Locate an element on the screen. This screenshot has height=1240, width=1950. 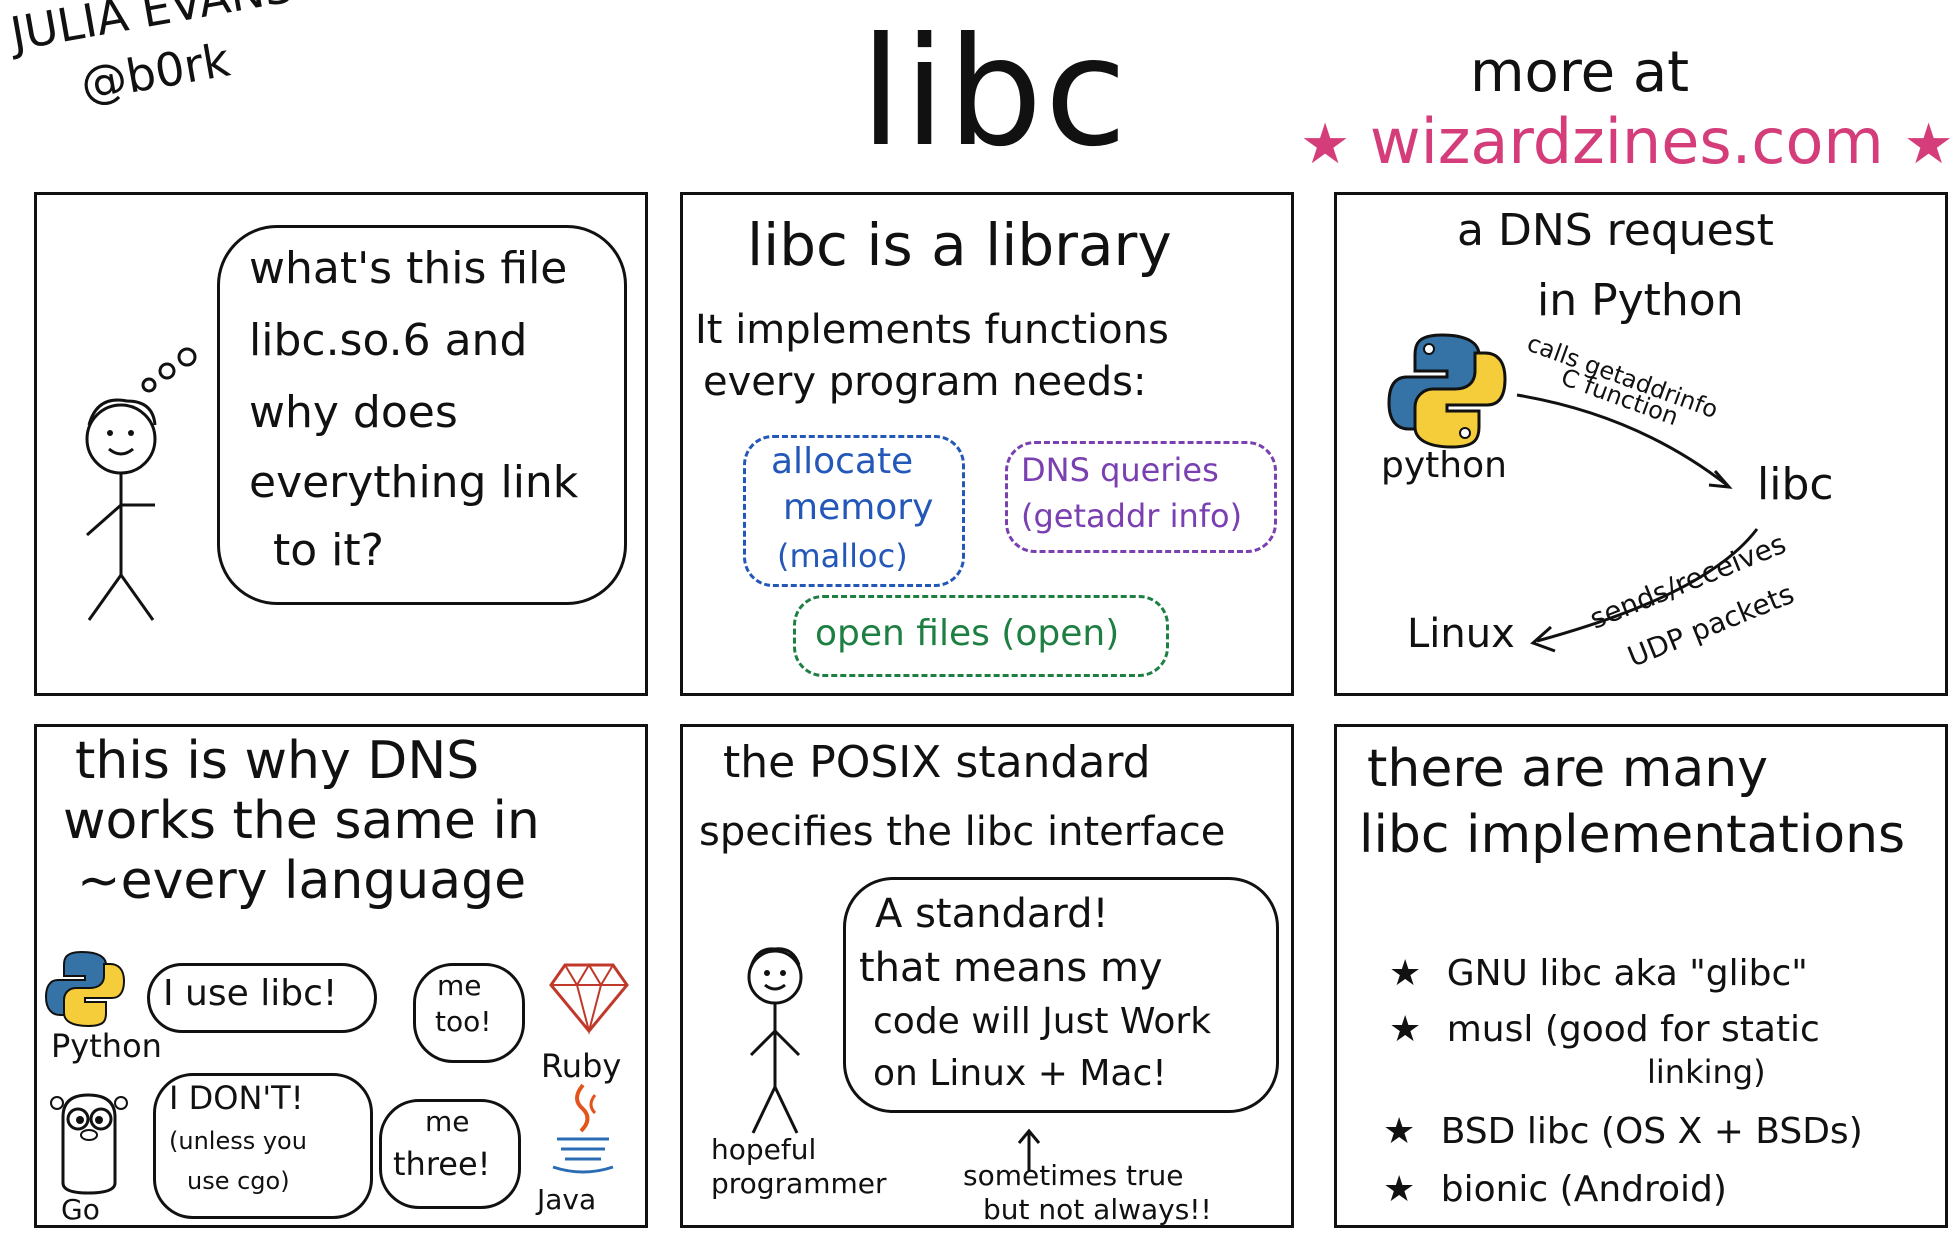
thought-bubble is located at coordinates (422, 415).